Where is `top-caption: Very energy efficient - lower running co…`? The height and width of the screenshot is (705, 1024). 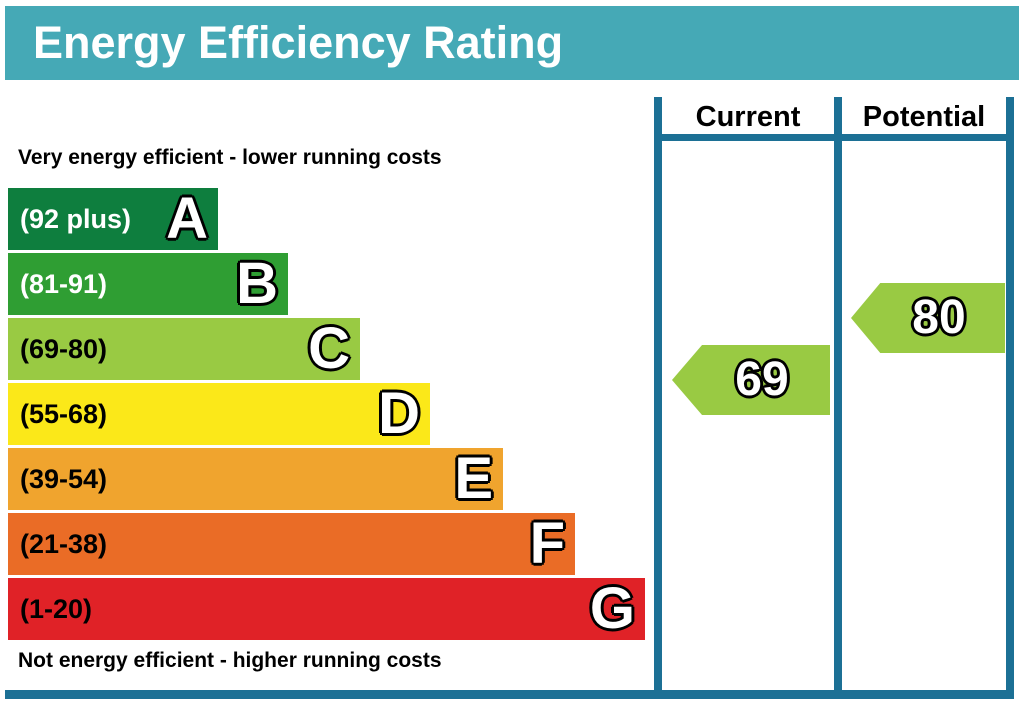 top-caption: Very energy efficient - lower running co… is located at coordinates (230, 157).